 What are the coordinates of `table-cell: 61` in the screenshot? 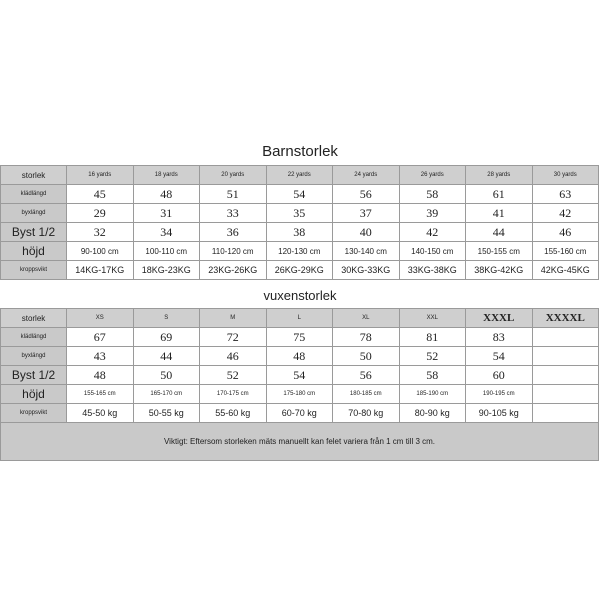 It's located at (499, 194).